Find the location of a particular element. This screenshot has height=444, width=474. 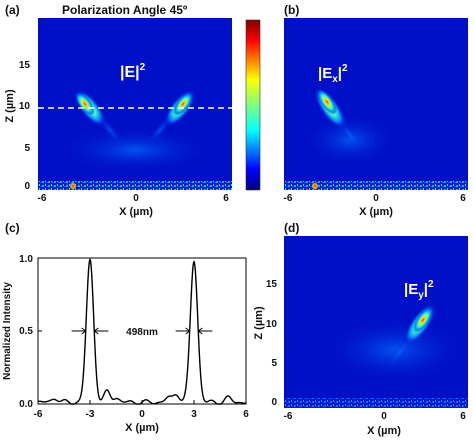

panel-b-xticks: -6 0 6 is located at coordinates (375, 198).